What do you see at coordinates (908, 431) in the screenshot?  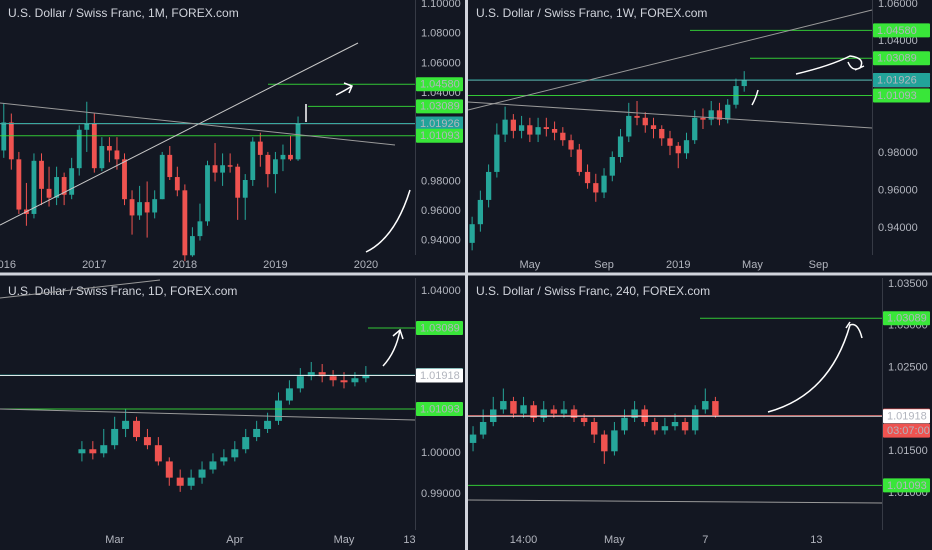 I see `countdown: 03:07:00` at bounding box center [908, 431].